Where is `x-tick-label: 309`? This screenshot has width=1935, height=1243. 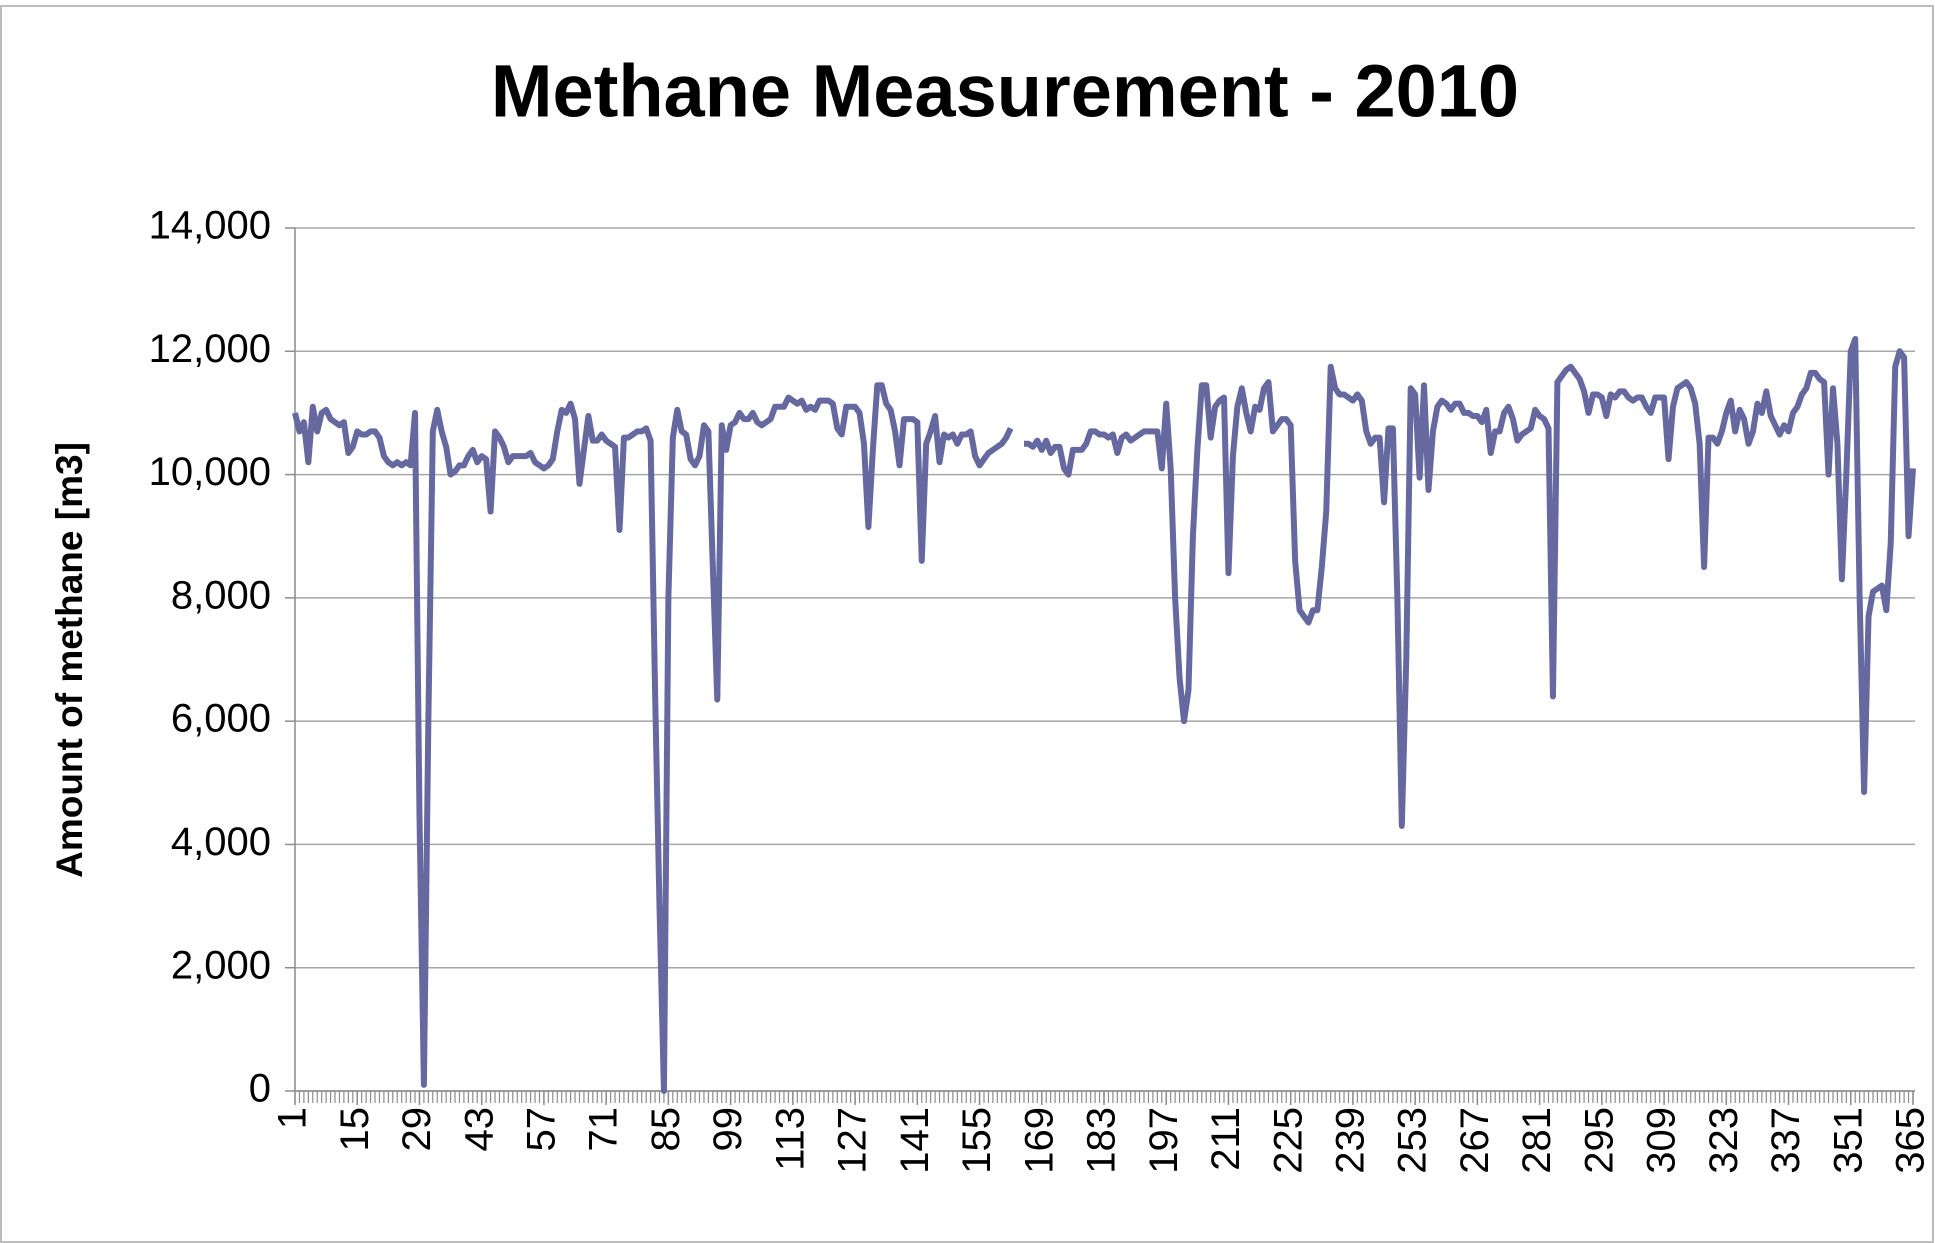
x-tick-label: 309 is located at coordinates (1662, 1140).